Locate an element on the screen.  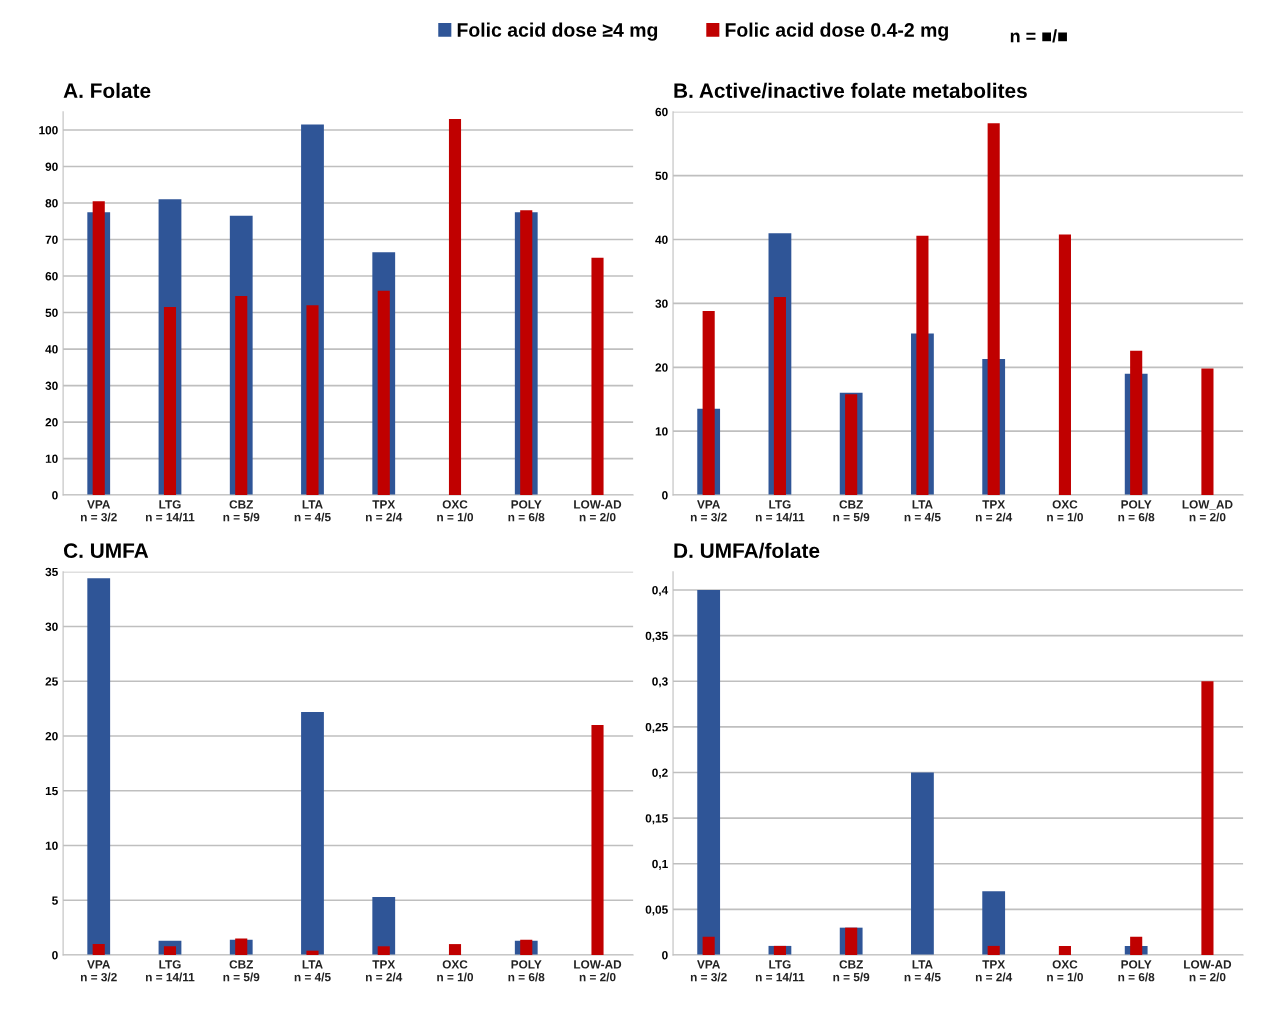
y-tick-label: 0,1 is located at coordinates (660, 864).